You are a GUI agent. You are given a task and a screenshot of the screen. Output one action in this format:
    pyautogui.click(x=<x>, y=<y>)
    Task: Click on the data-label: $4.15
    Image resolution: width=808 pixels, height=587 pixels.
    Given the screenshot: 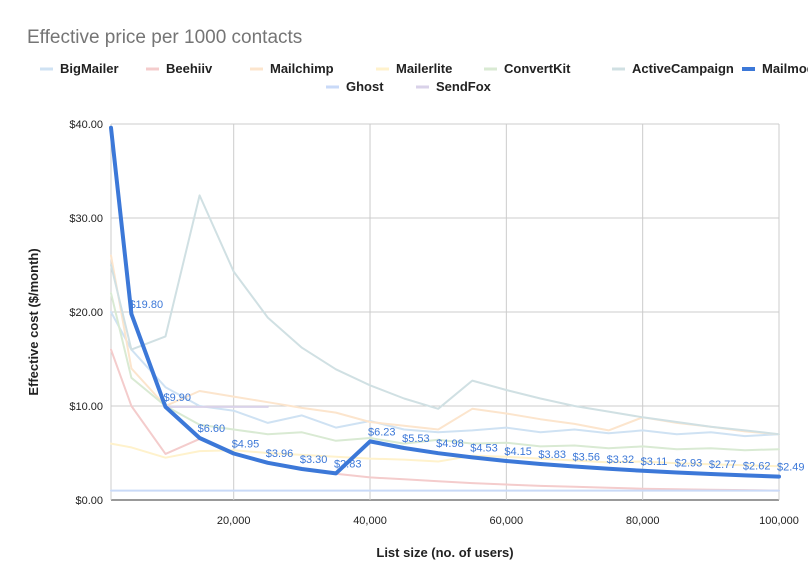 What is the action you would take?
    pyautogui.click(x=518, y=452)
    